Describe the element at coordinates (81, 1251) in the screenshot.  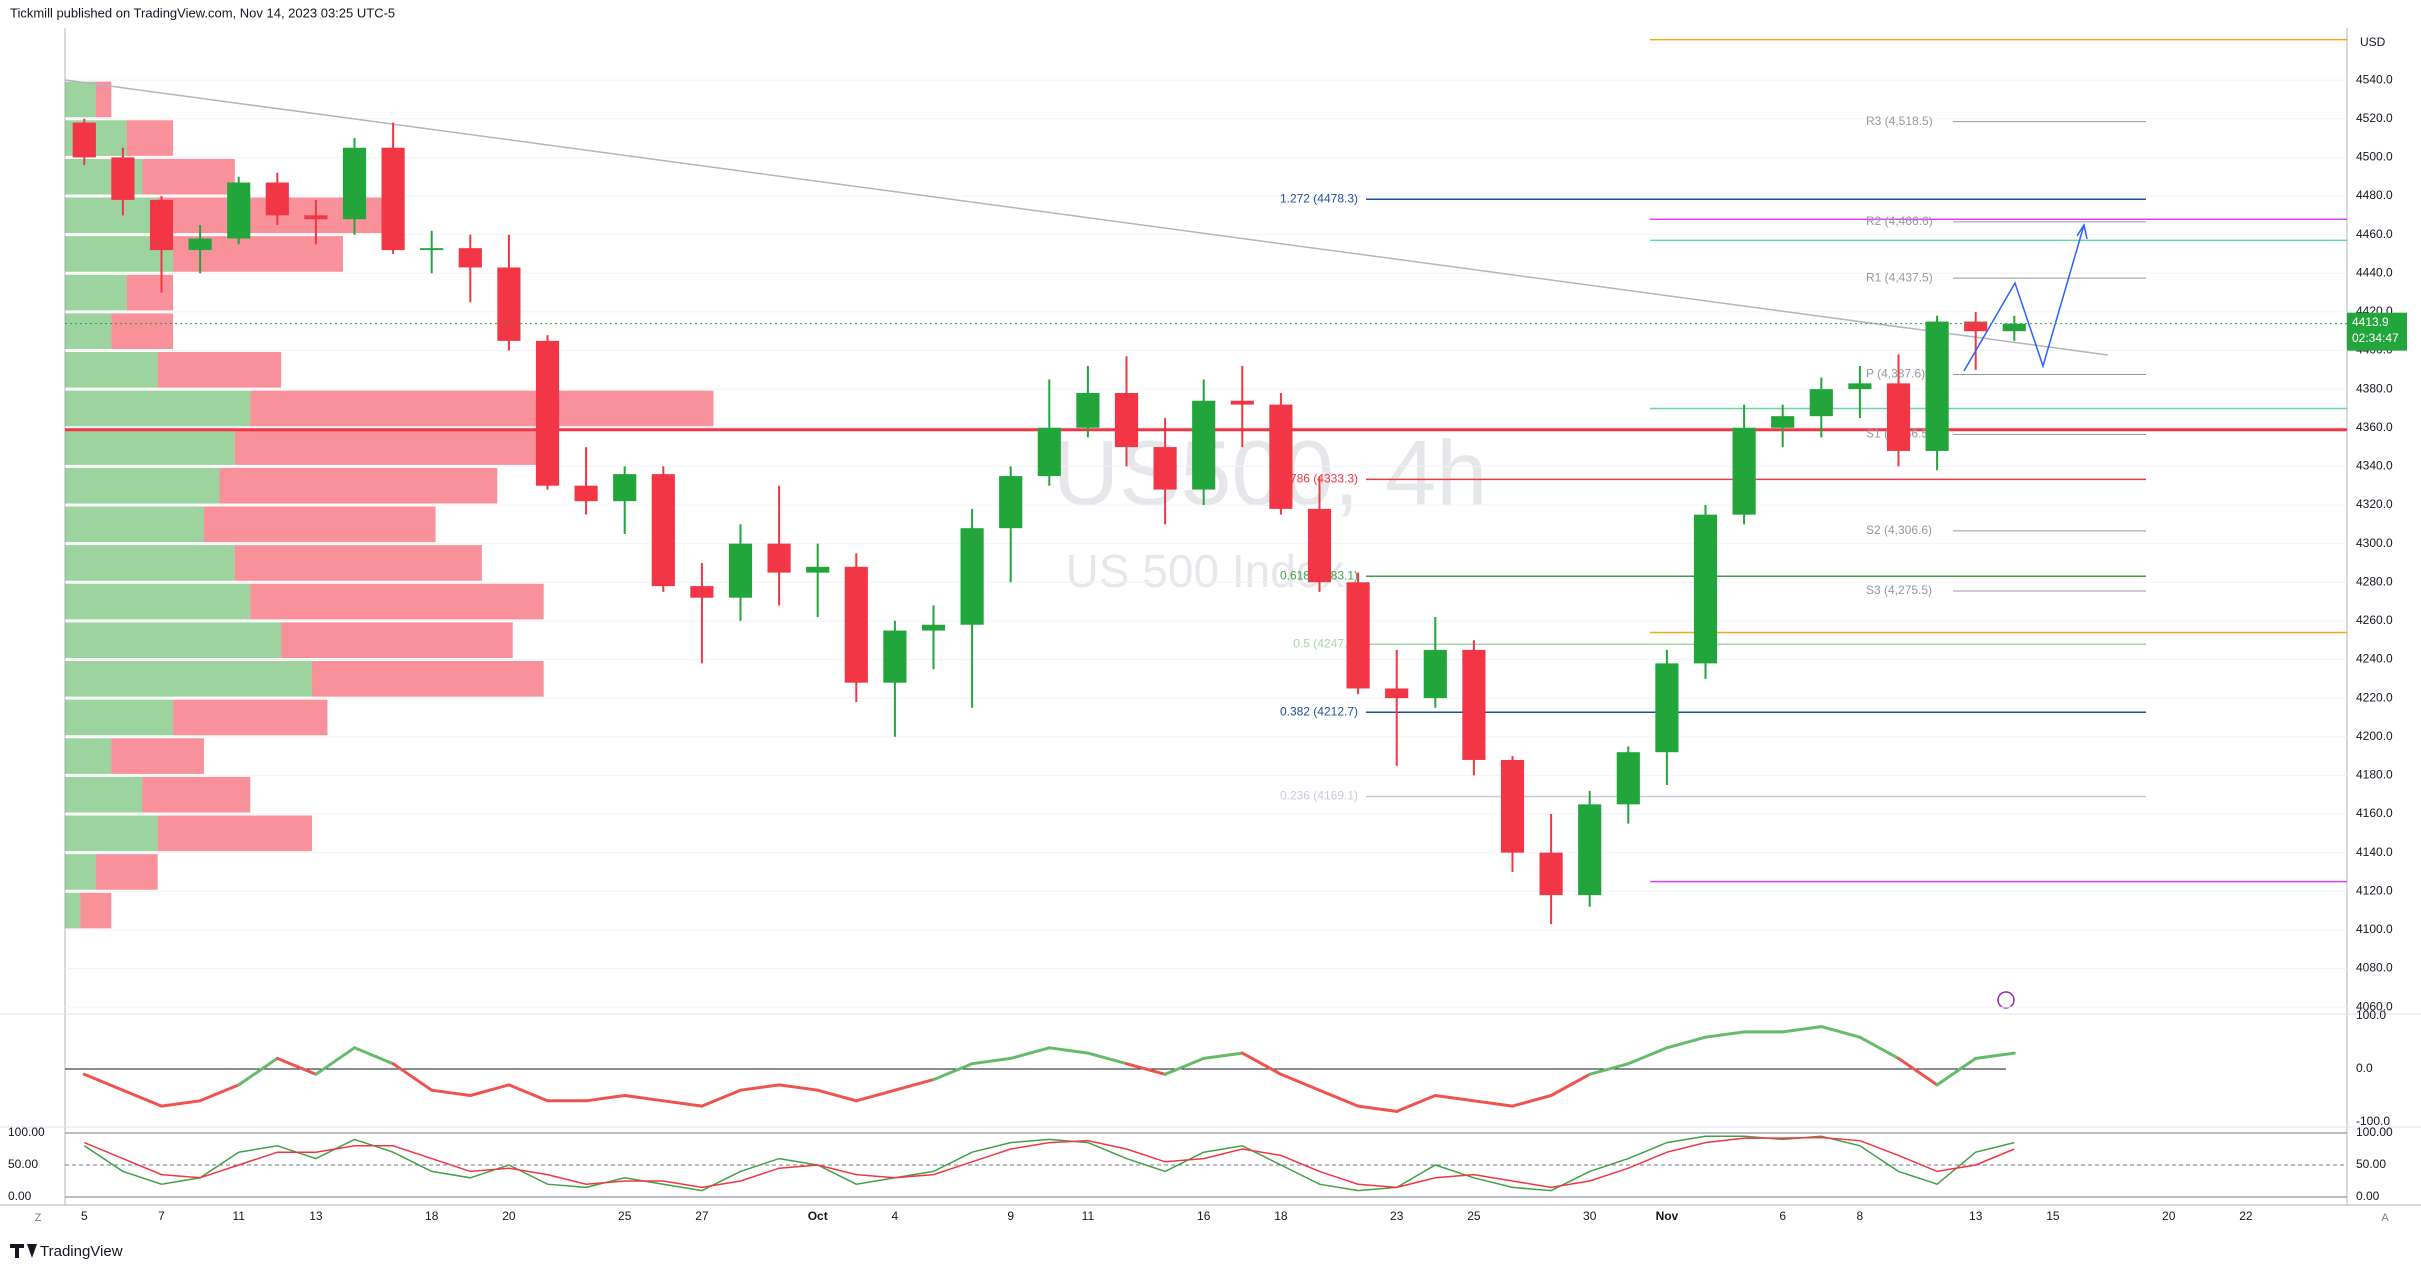
I see `brand-name: TradingView` at that location.